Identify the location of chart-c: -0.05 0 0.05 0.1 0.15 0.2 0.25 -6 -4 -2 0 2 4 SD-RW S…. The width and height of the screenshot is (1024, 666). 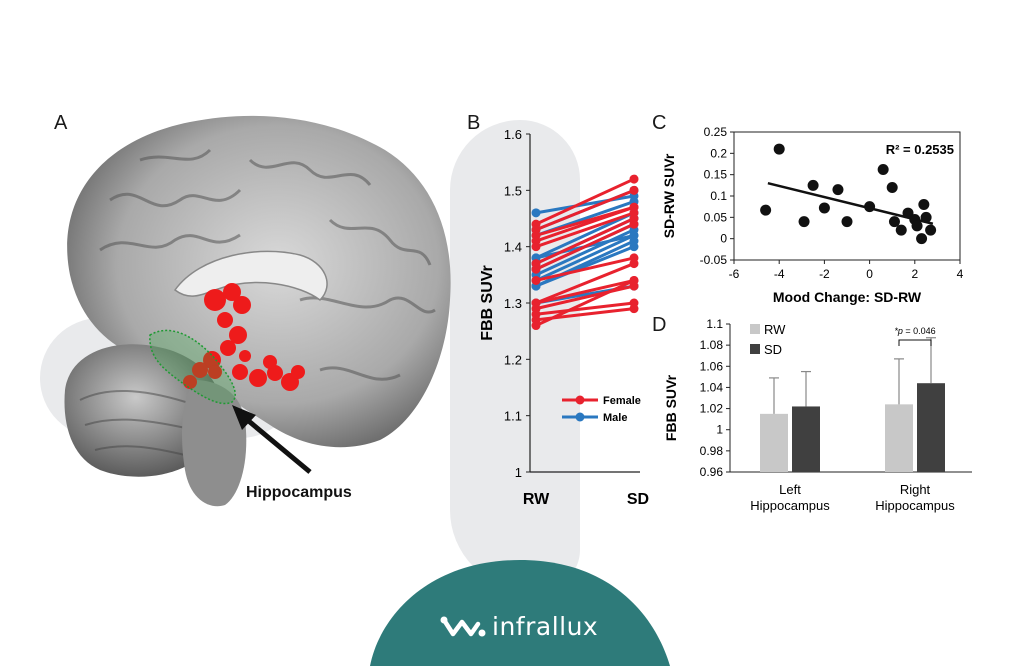
(812, 215).